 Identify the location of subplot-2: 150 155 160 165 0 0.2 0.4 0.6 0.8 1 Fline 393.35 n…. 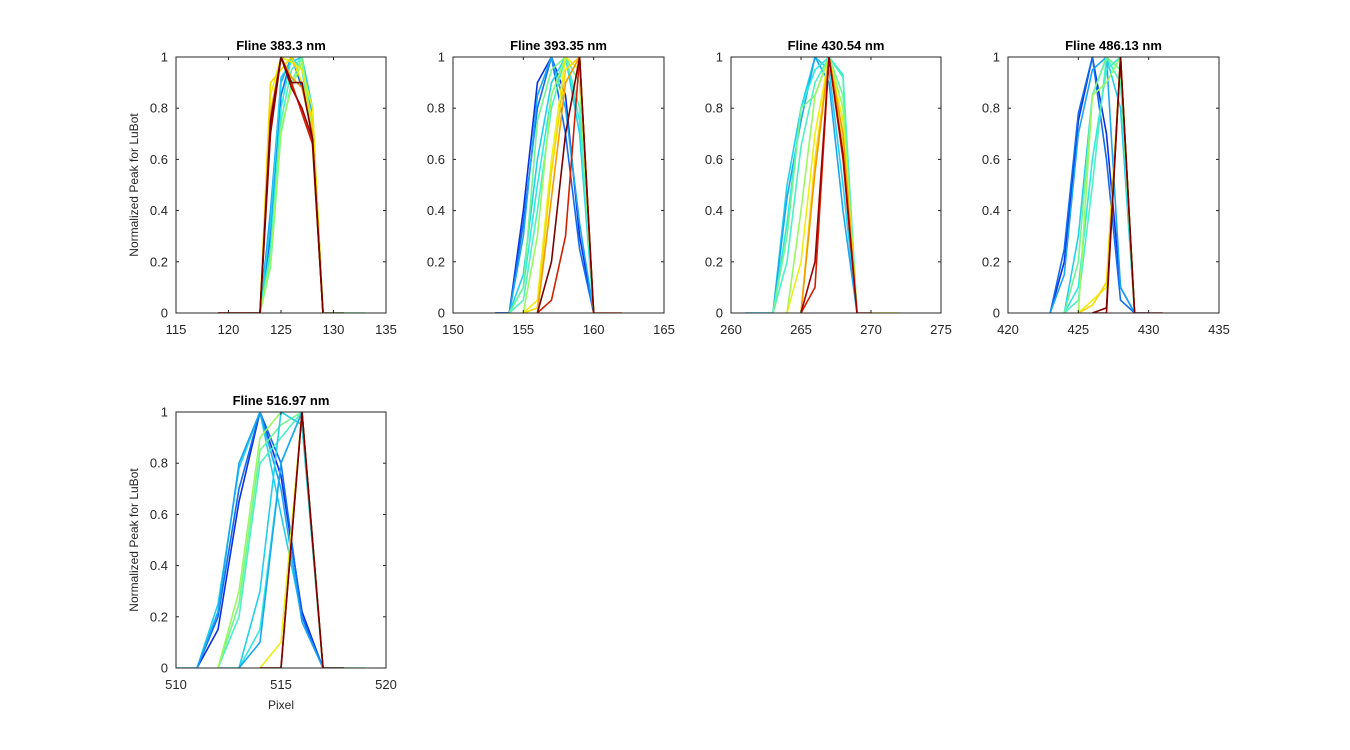
(551, 187).